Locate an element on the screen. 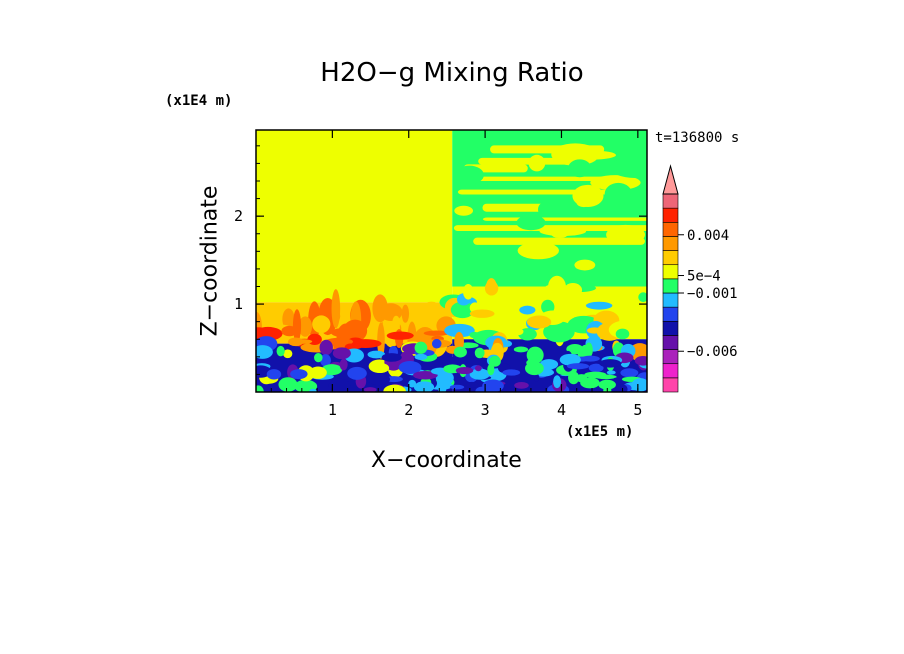 The height and width of the screenshot is (654, 904). time-label: t=136800 s is located at coordinates (697, 138).